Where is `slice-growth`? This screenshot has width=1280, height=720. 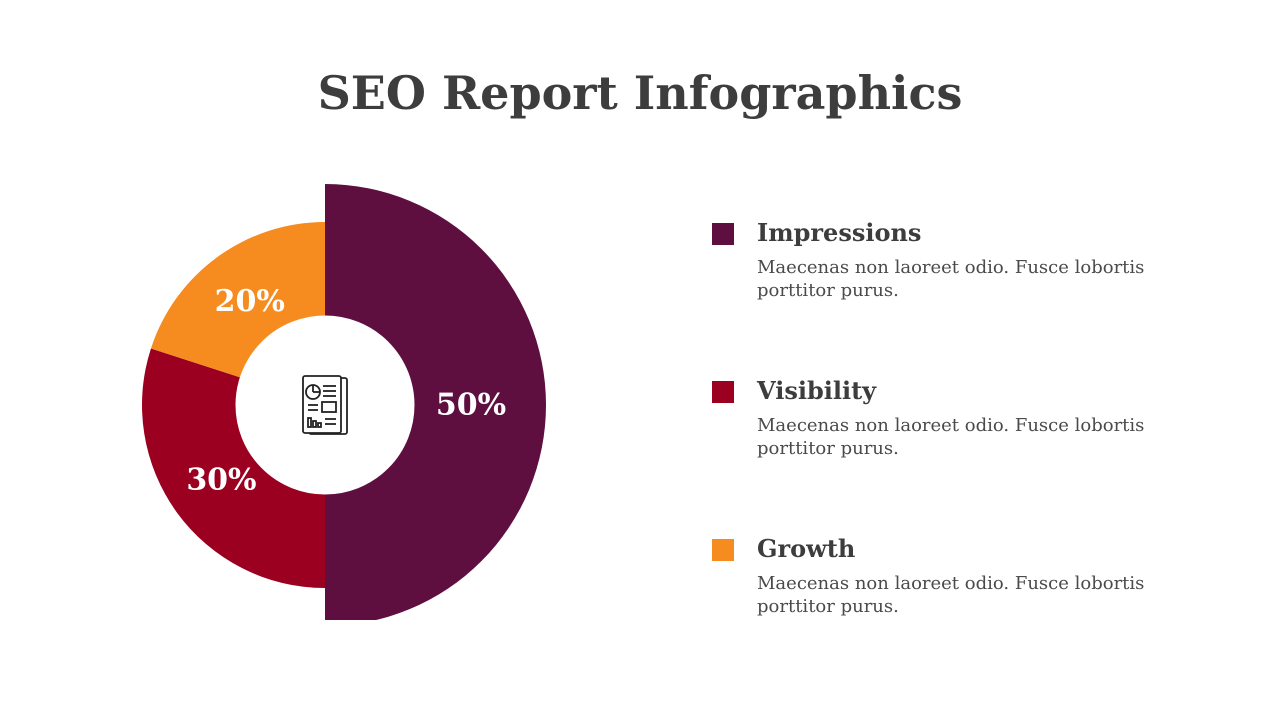
slice-growth is located at coordinates (237, 300).